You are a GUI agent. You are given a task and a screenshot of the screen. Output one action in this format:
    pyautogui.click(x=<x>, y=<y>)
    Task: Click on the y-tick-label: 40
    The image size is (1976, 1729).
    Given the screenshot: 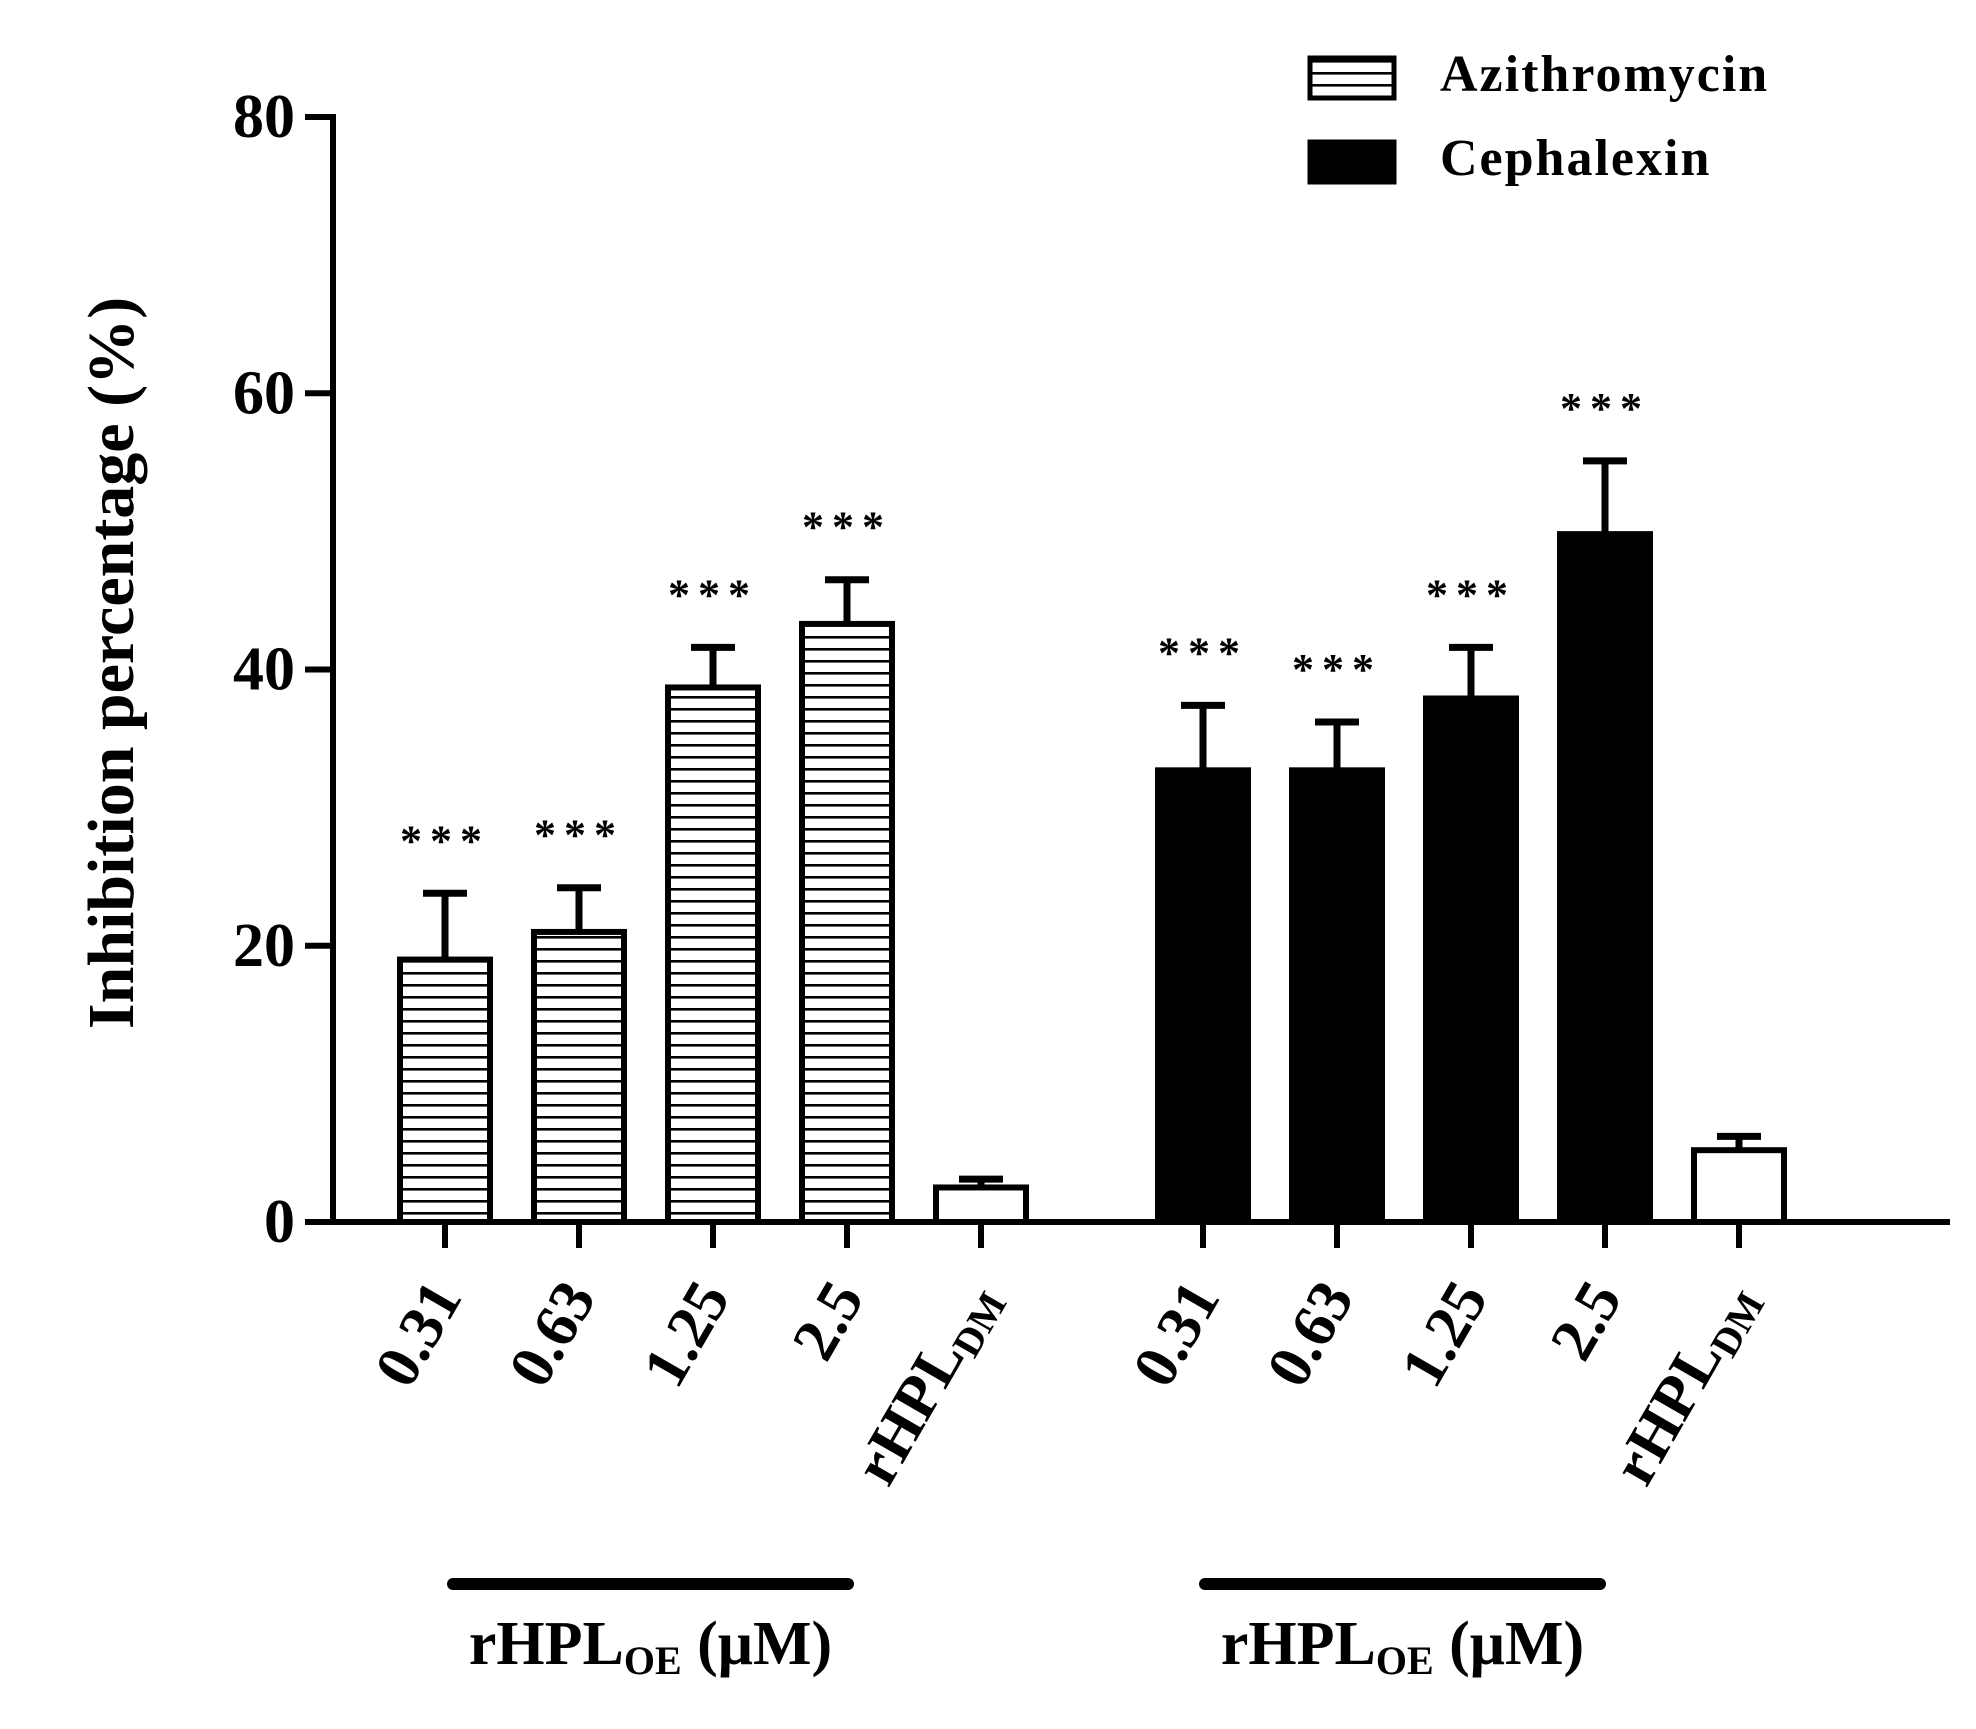 What is the action you would take?
    pyautogui.click(x=264, y=670)
    